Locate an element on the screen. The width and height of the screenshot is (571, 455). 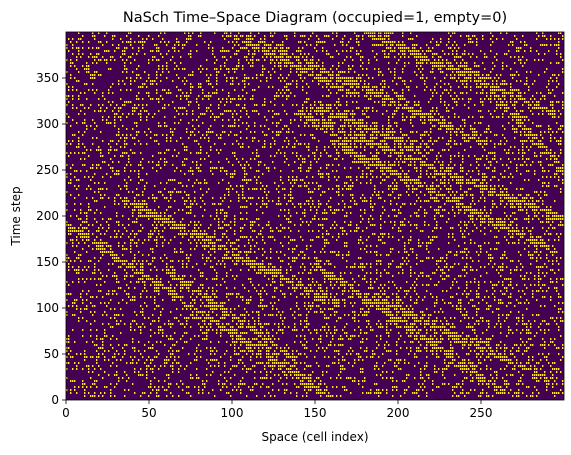
y-tick-label: 150 is located at coordinates (47, 262).